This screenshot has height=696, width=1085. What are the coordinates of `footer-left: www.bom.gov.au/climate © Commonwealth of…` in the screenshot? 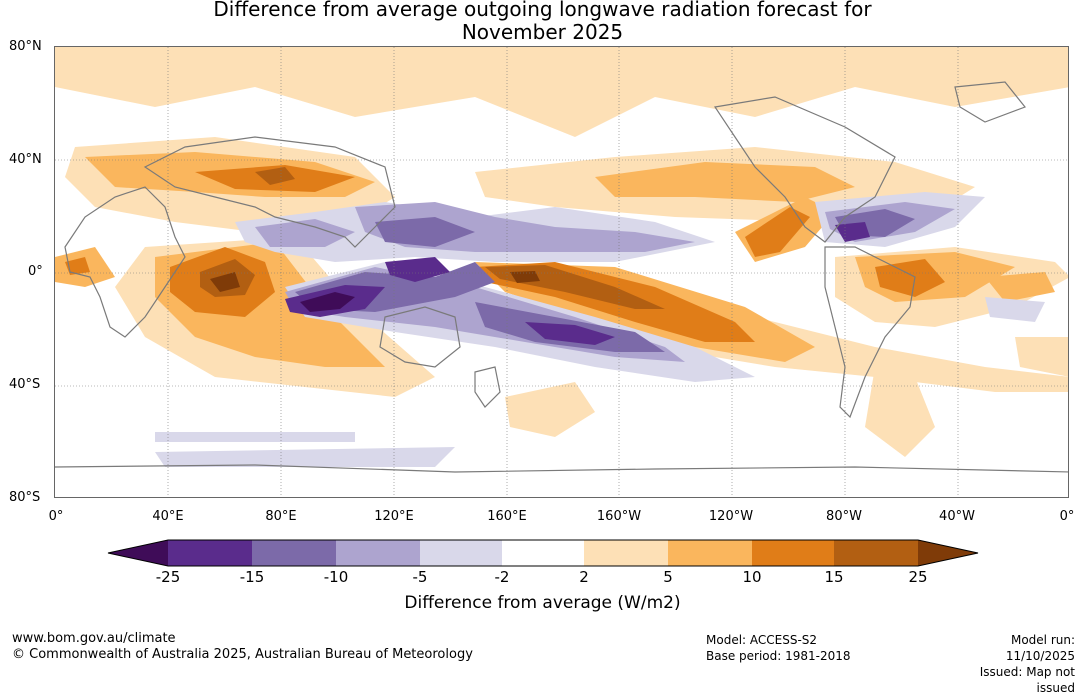 It's located at (242, 647).